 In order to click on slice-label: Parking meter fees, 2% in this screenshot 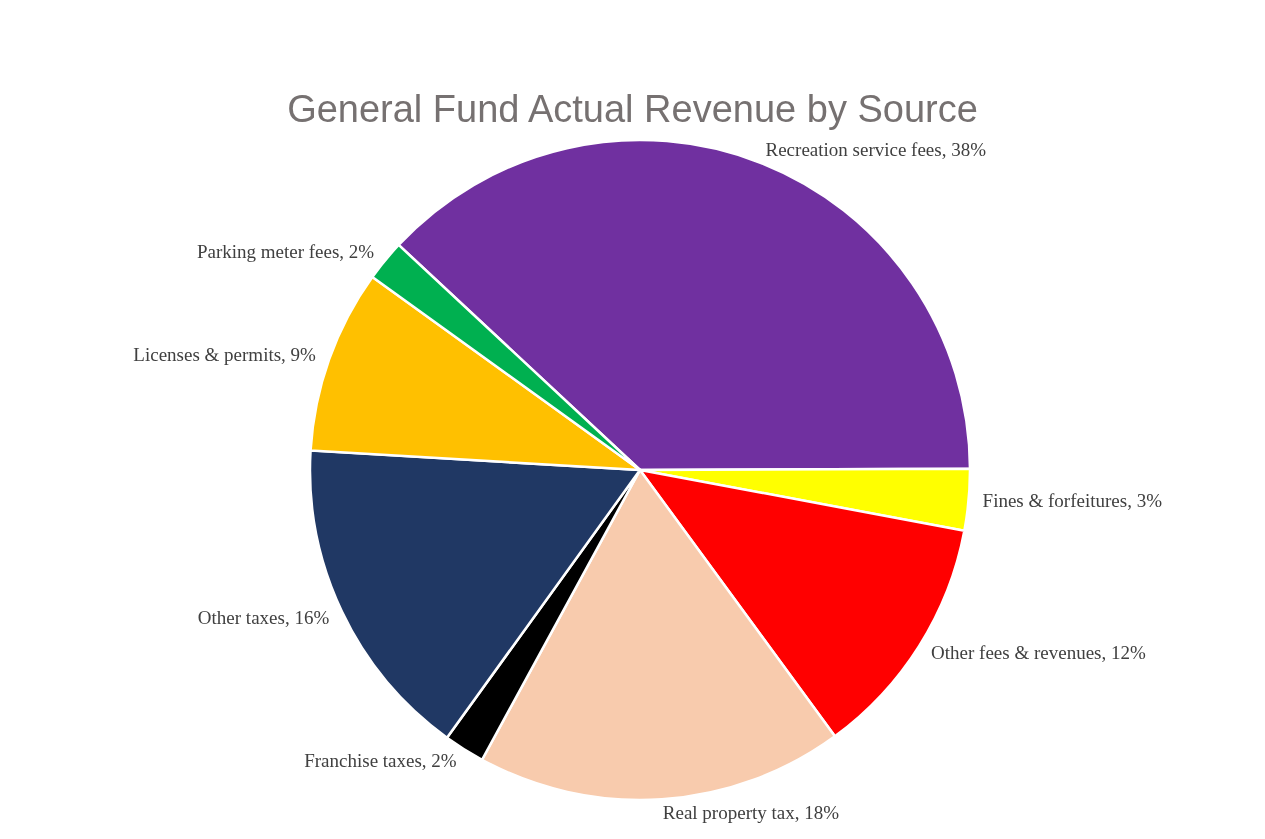, I will do `click(285, 251)`.